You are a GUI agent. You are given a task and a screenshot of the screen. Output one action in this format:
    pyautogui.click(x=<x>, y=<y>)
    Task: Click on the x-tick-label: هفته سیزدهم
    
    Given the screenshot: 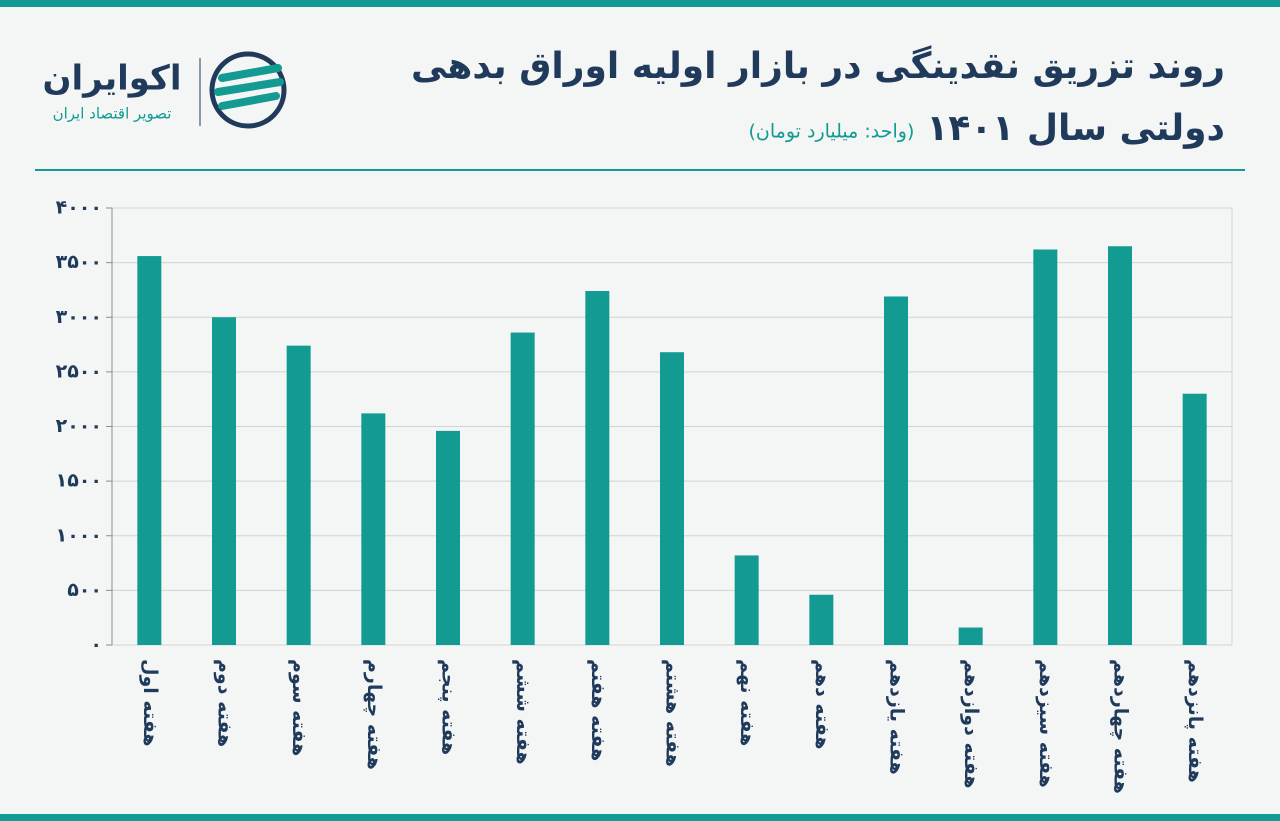 What is the action you would take?
    pyautogui.click(x=1046, y=723)
    